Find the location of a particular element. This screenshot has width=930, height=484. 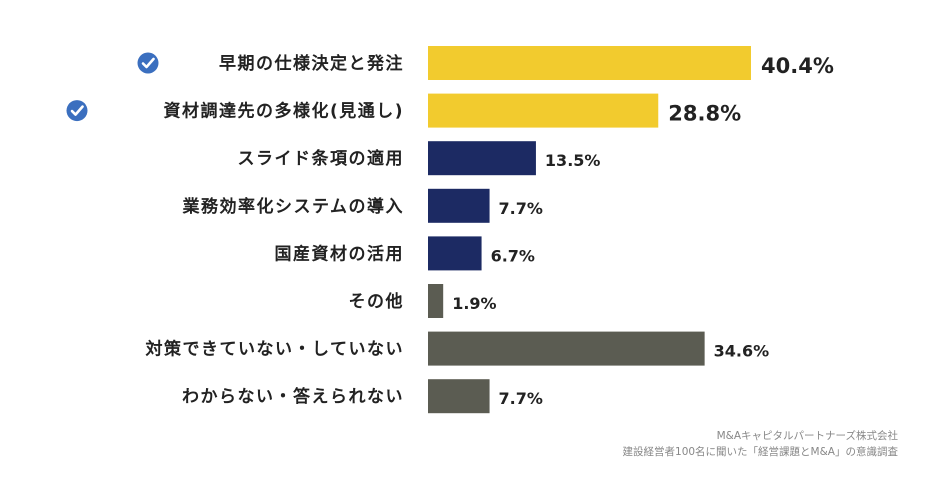

value-label-1: 28.8% is located at coordinates (704, 114).